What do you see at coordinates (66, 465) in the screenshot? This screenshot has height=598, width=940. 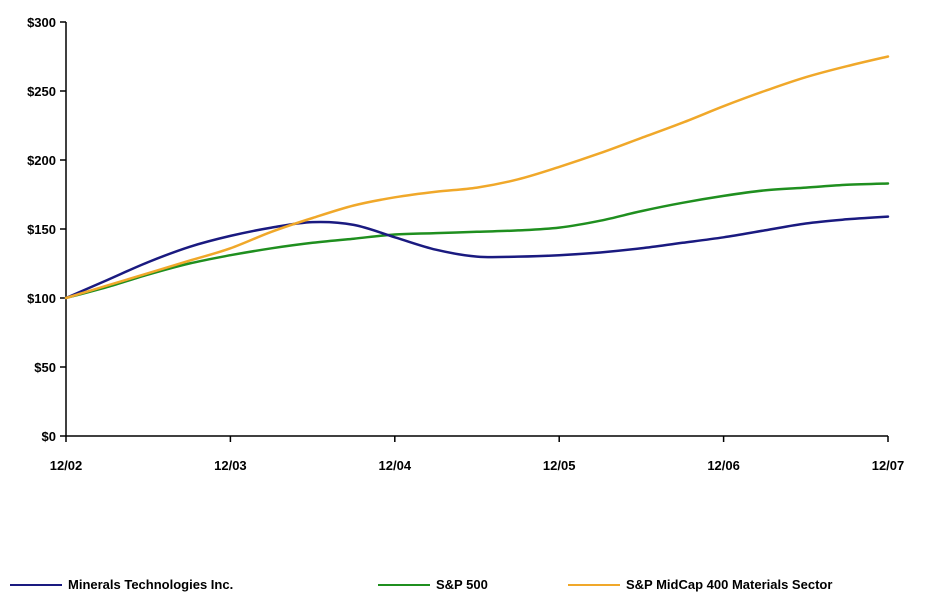 I see `x-tick-label: 12/02` at bounding box center [66, 465].